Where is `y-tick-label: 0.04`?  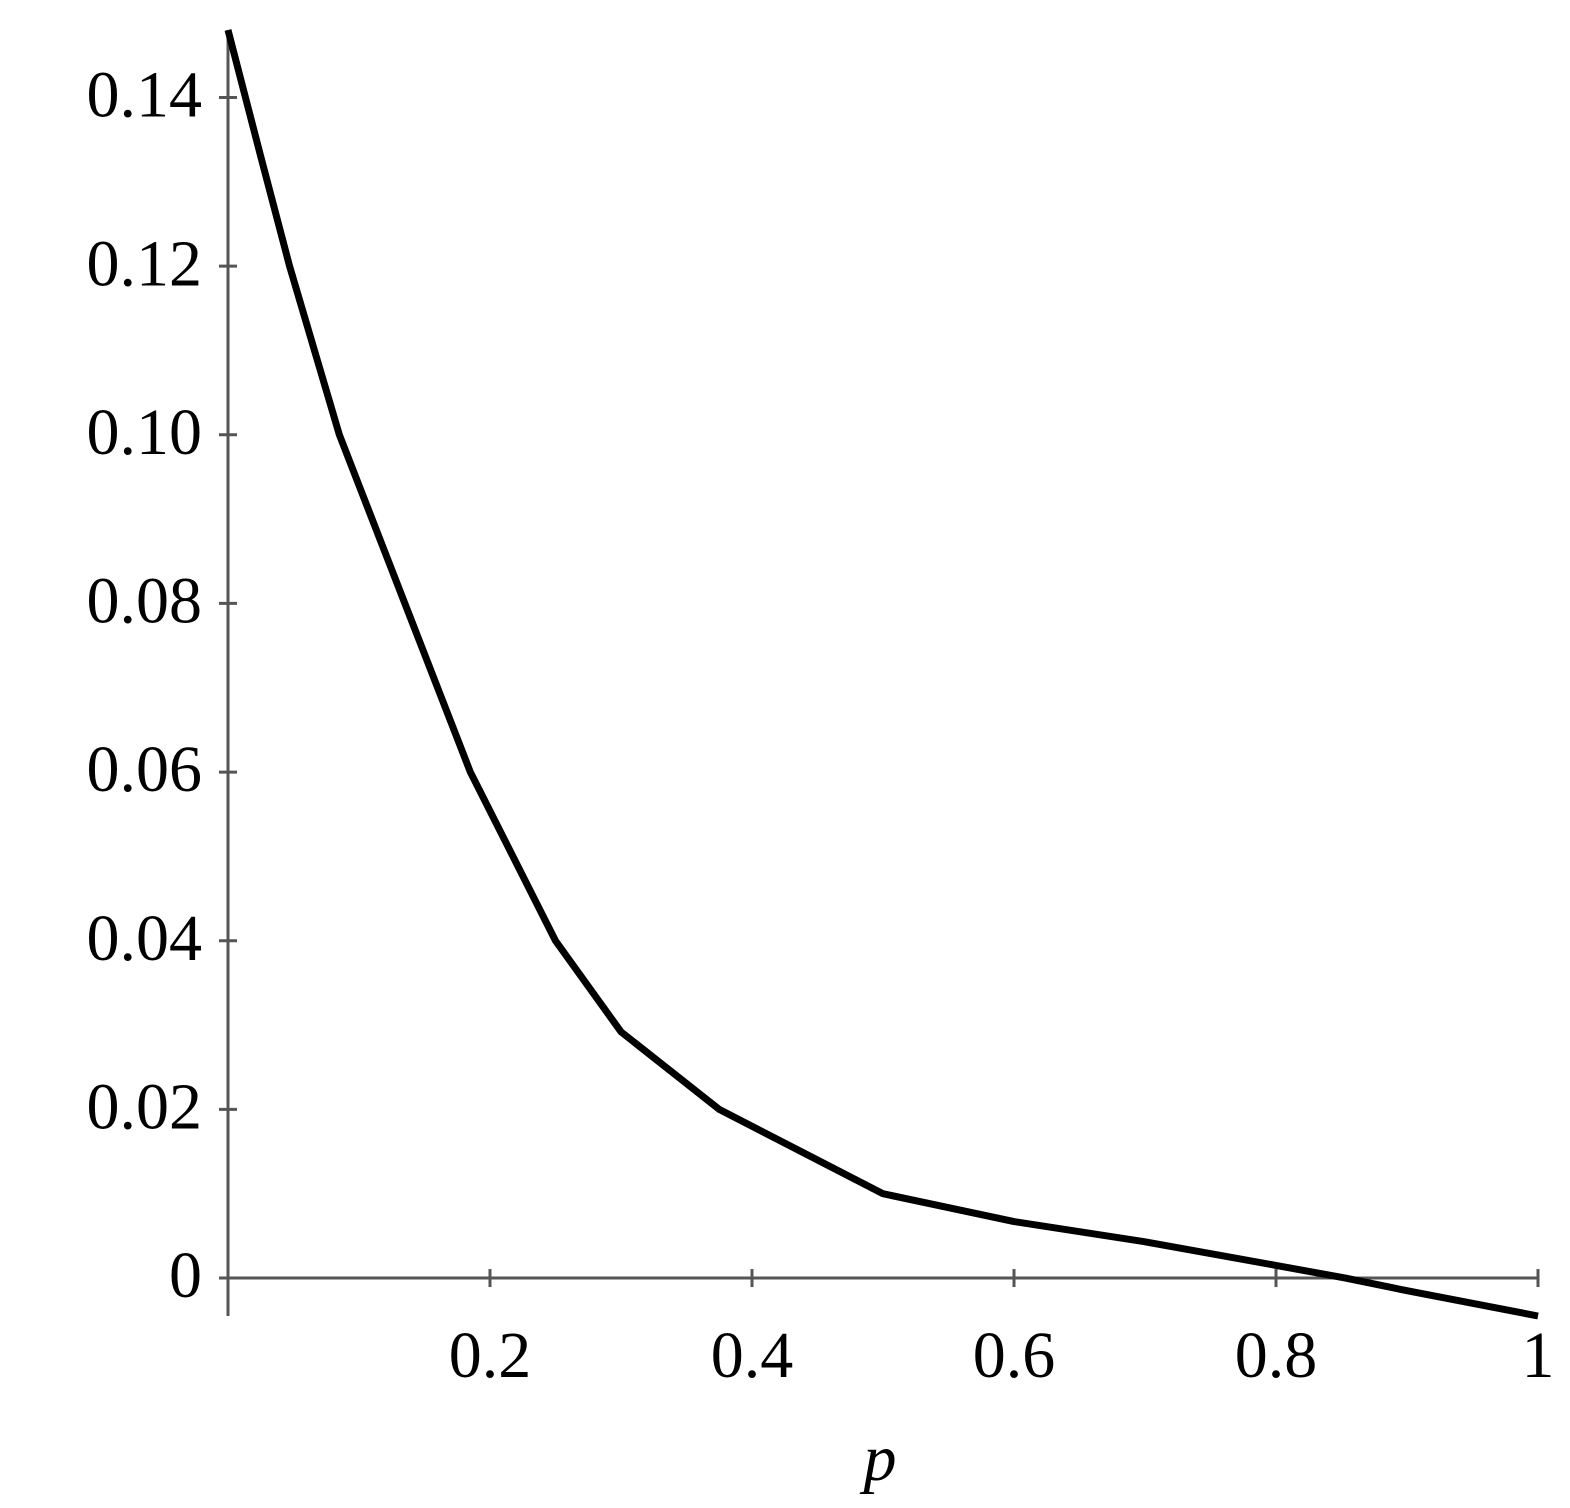 y-tick-label: 0.04 is located at coordinates (145, 938).